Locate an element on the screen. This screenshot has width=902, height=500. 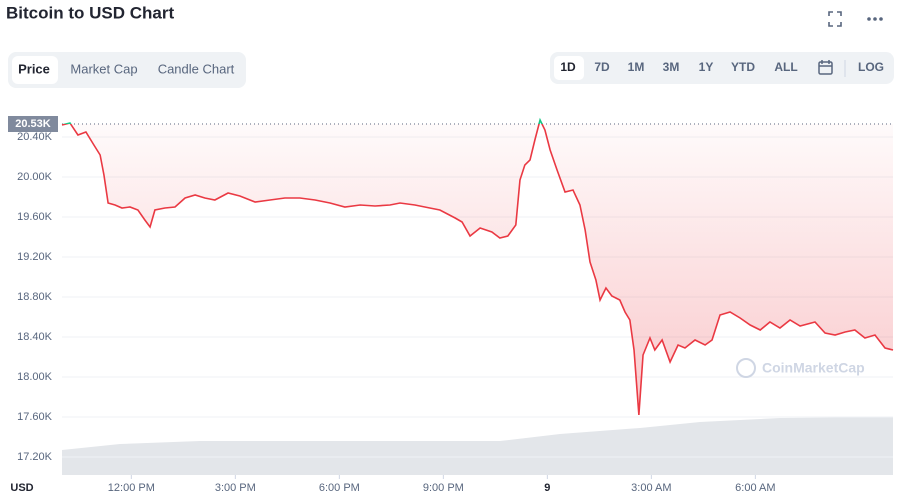
x-tick-label: 9 is located at coordinates (547, 488).